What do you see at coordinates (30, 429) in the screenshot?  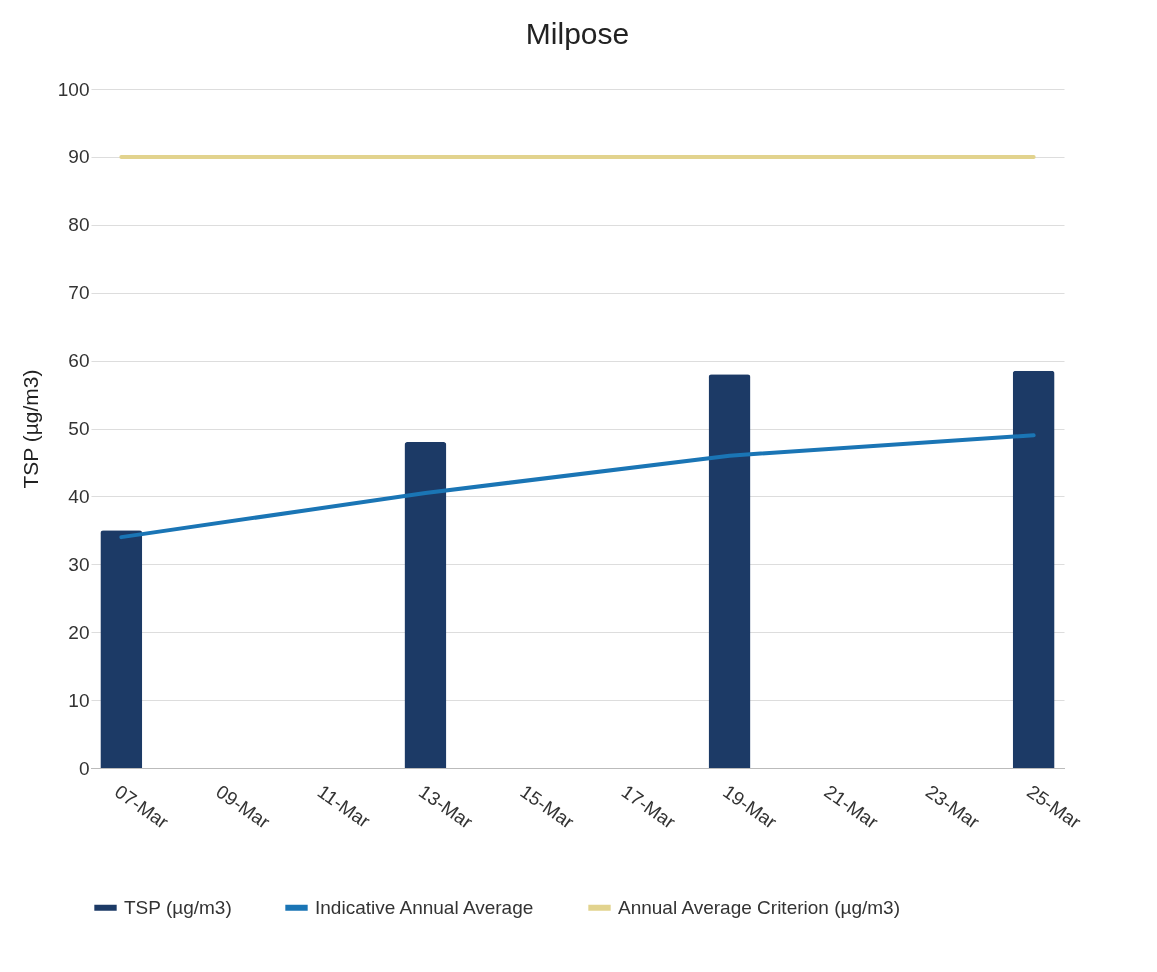 I see `y-axis-title: TSP (µg/m3)` at bounding box center [30, 429].